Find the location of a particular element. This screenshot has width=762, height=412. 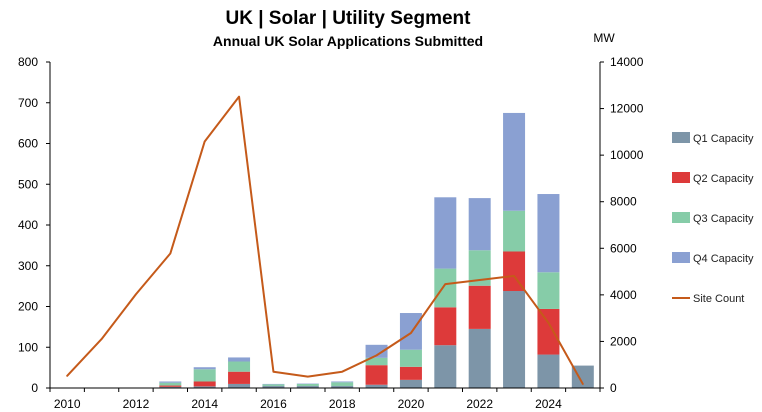

right-axis-tick-label: 14000 is located at coordinates (627, 62).